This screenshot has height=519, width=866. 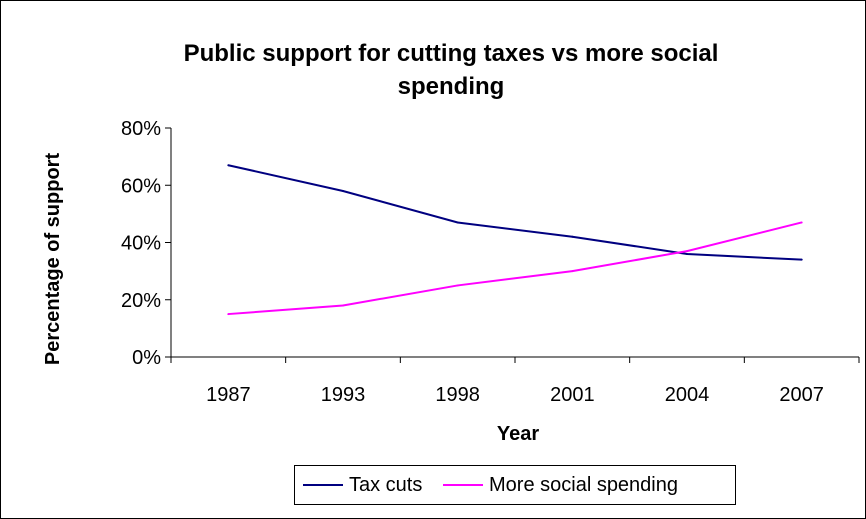 What do you see at coordinates (323, 485) in the screenshot?
I see `legend-swatch-tax-cuts` at bounding box center [323, 485].